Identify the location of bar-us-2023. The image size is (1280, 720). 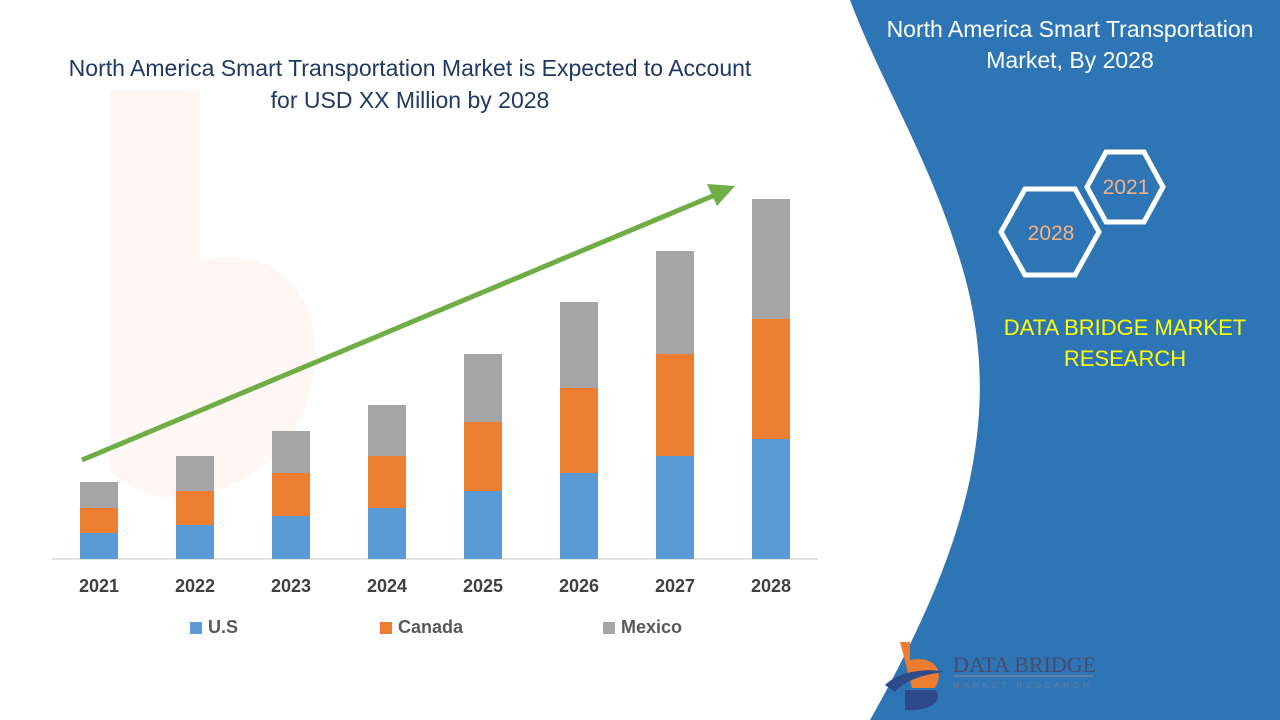
(291, 537).